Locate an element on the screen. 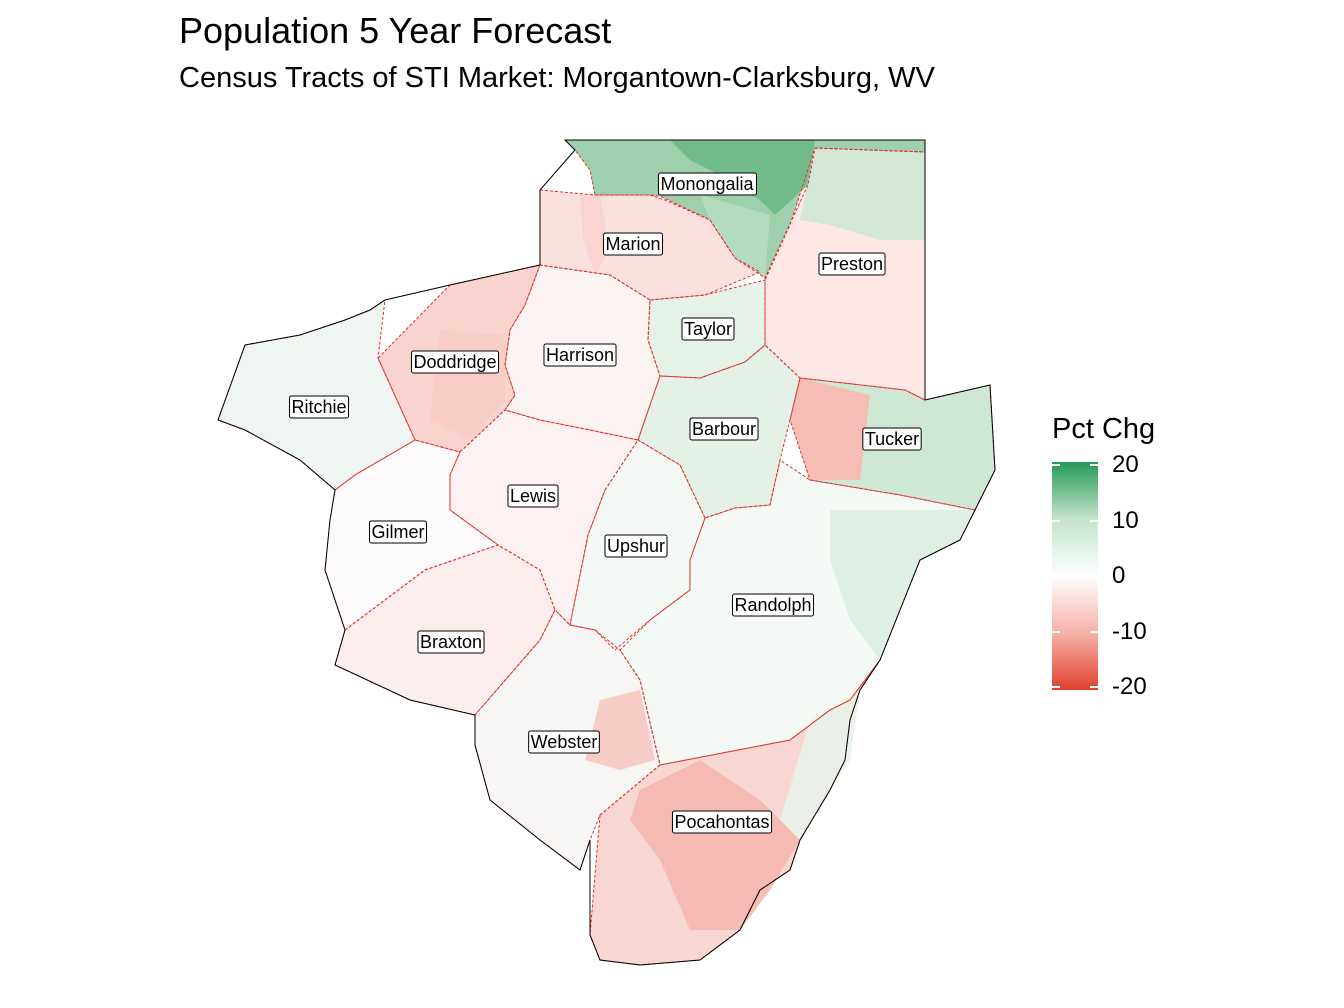 Image resolution: width=1344 pixels, height=1008 pixels. svg-text: Pocahontas is located at coordinates (721, 822).